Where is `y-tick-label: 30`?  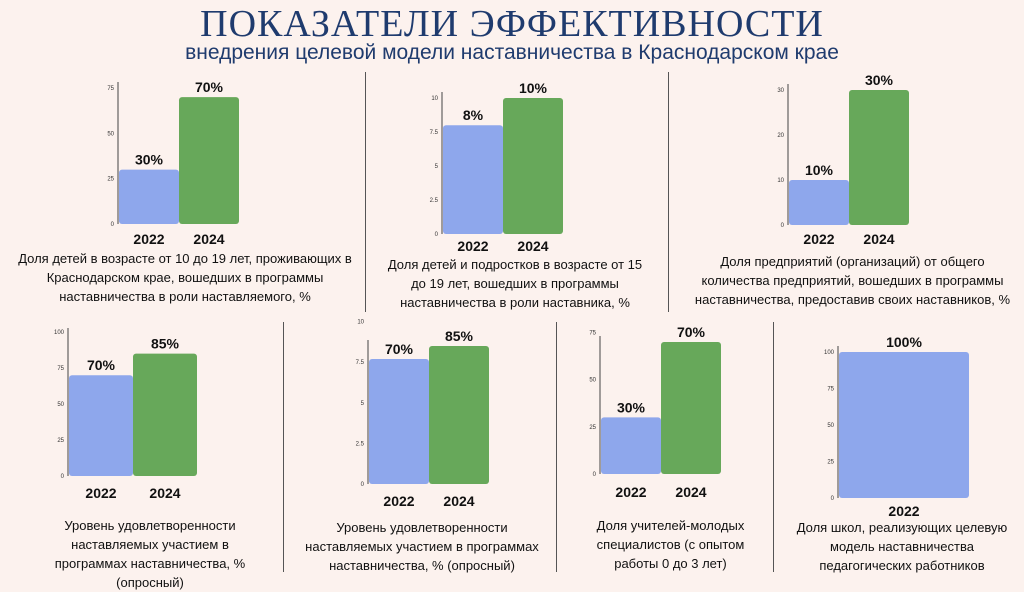 y-tick-label: 30 is located at coordinates (780, 91).